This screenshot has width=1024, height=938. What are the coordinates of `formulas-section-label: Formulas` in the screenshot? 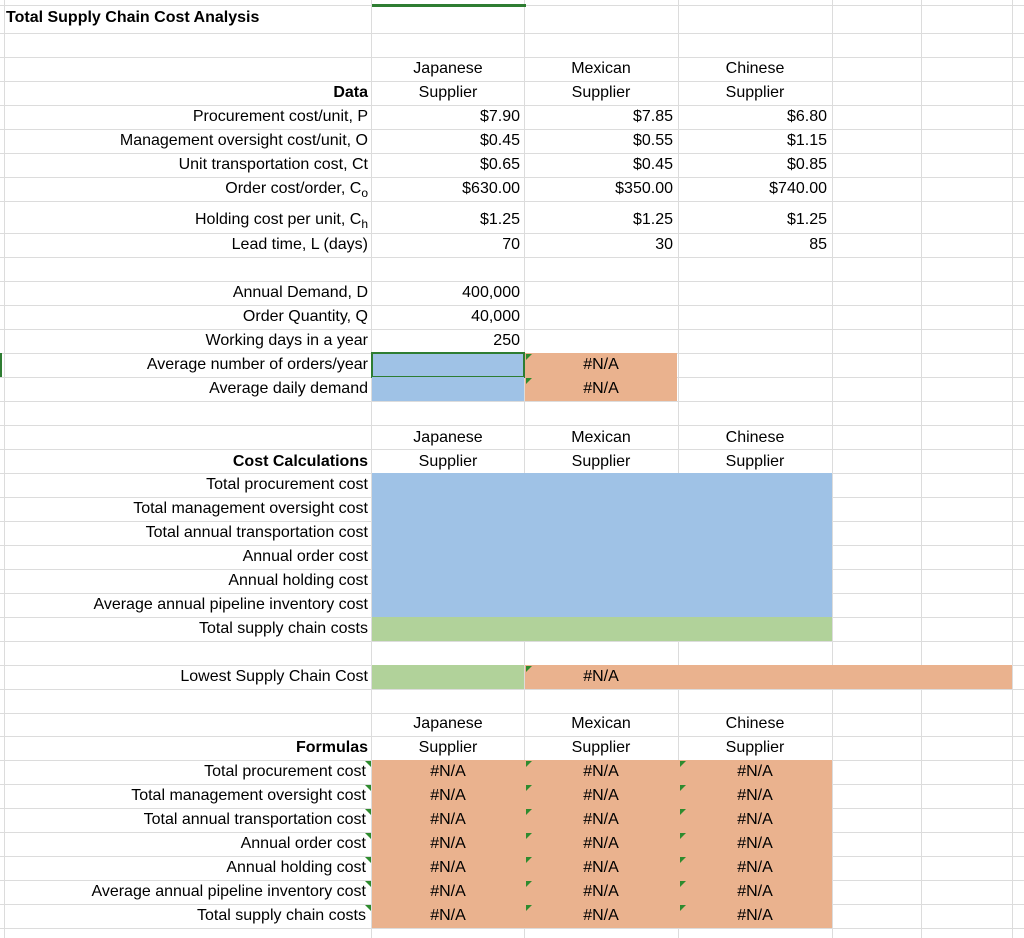 It's located at (331, 747).